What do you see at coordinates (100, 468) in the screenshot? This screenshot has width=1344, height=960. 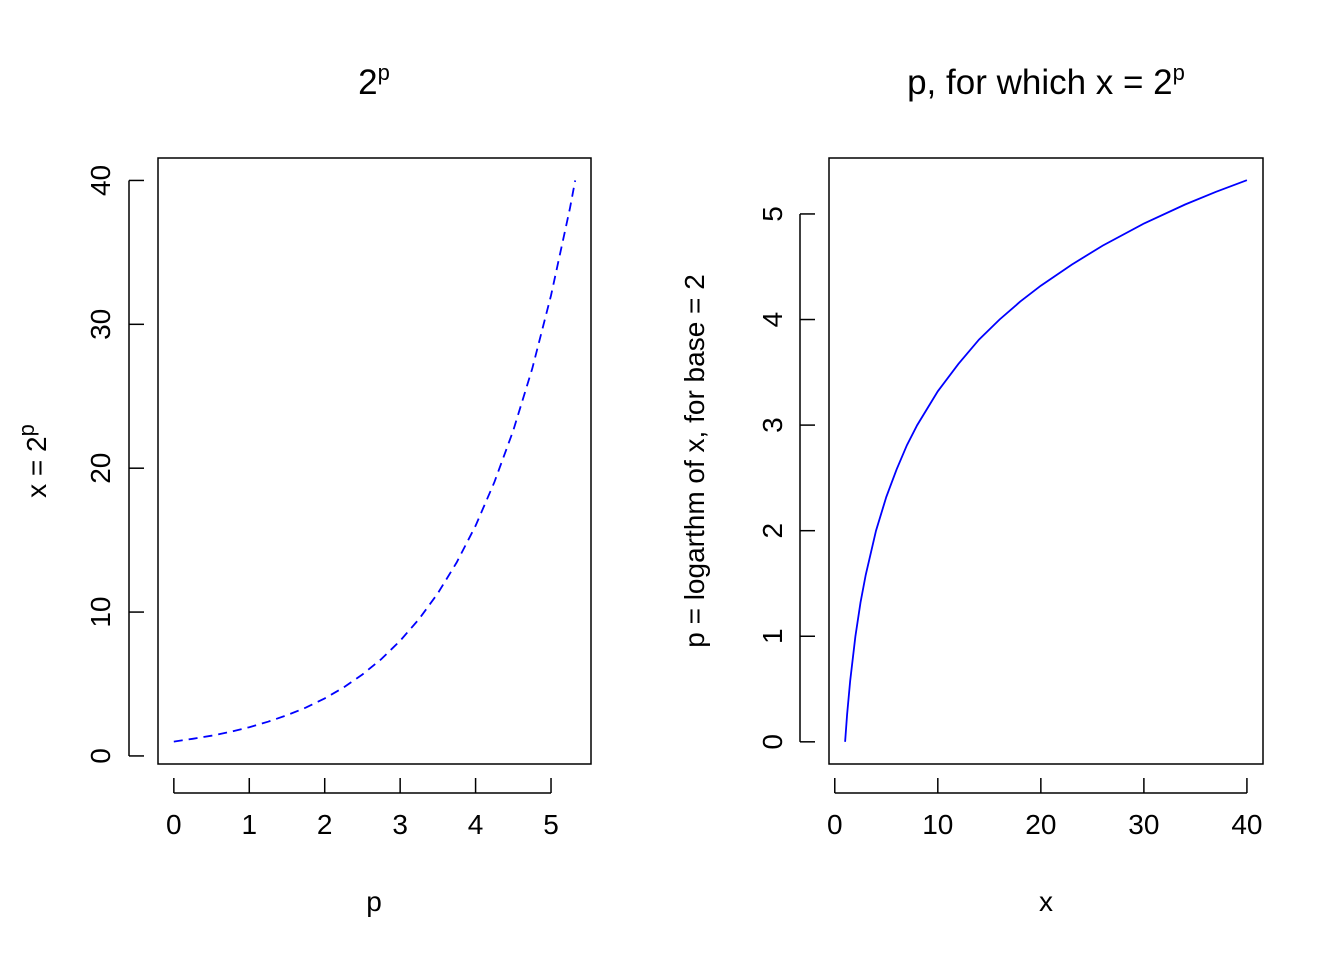 I see `y-tick-label: 20` at bounding box center [100, 468].